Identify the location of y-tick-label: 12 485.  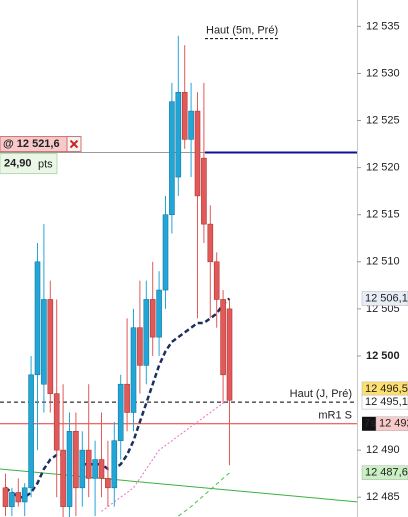
(383, 497).